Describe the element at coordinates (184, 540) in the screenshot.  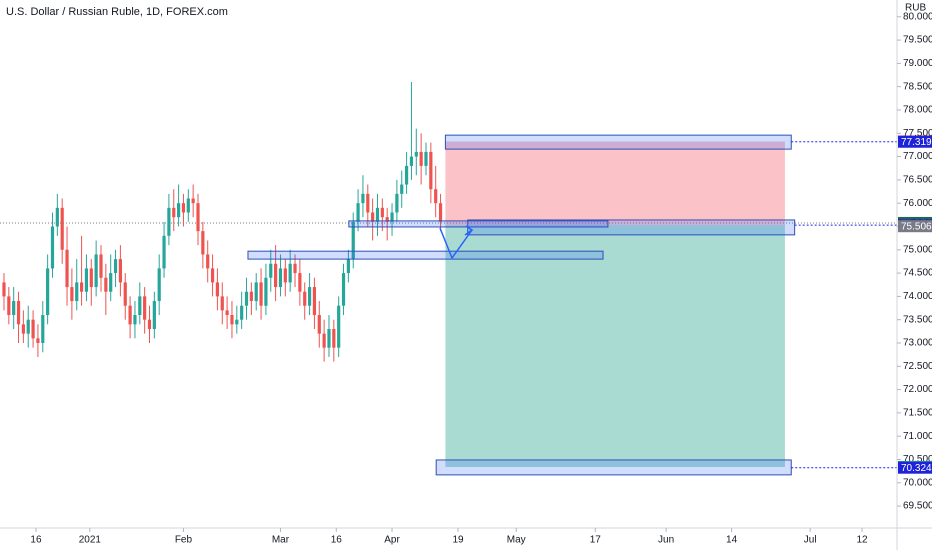
I see `x-tick-label: Feb` at that location.